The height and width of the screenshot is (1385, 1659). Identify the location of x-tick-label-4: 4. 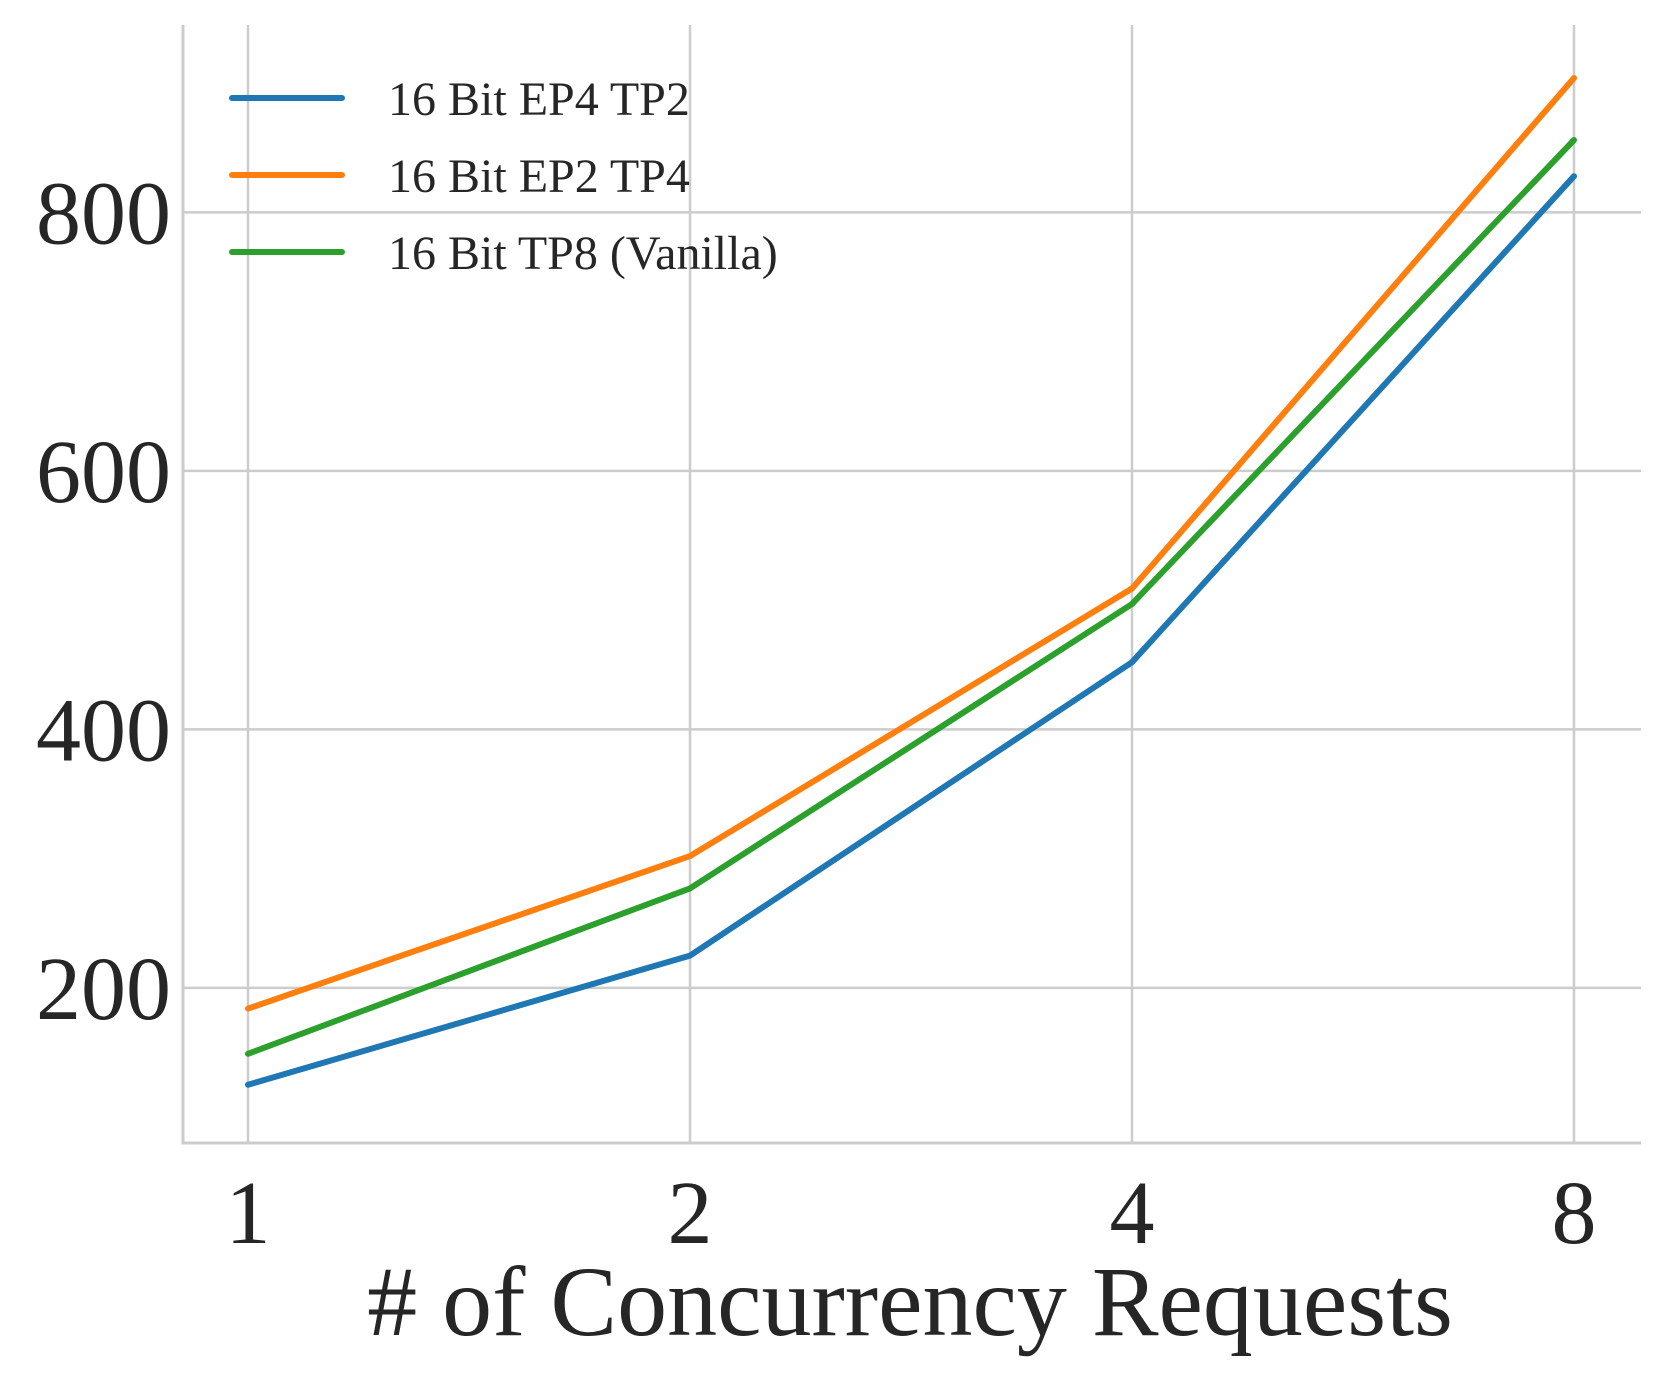
(1132, 1213).